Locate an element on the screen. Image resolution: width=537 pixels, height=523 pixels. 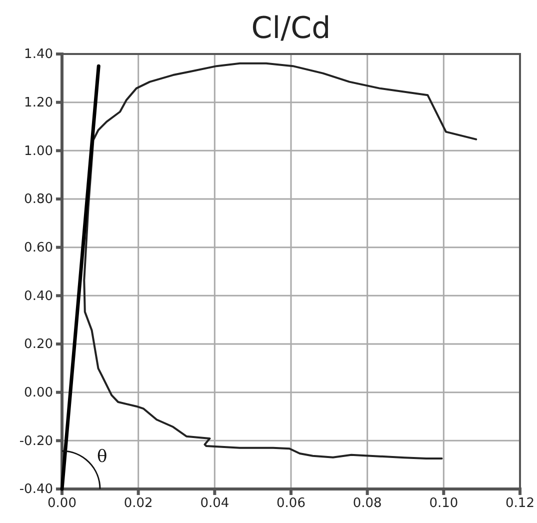
y-tick-label: 0.00 is located at coordinates (38, 392).